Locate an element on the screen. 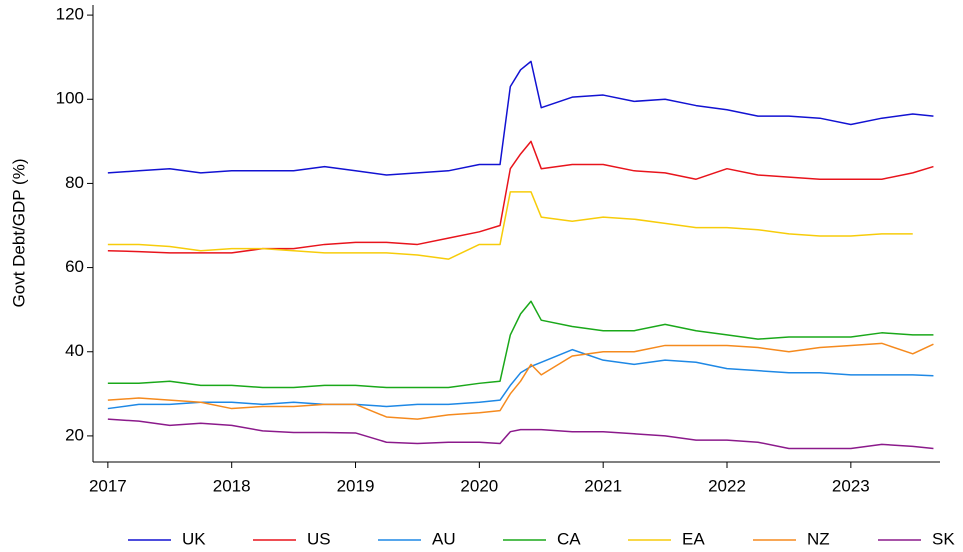 The image size is (963, 552). y-tick-label: 120 is located at coordinates (70, 14).